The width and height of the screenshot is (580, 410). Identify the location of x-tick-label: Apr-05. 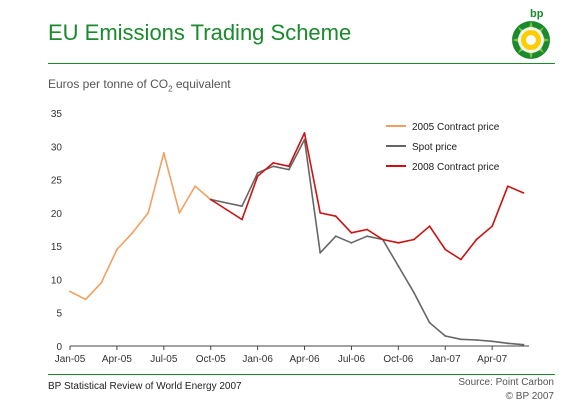
(117, 359).